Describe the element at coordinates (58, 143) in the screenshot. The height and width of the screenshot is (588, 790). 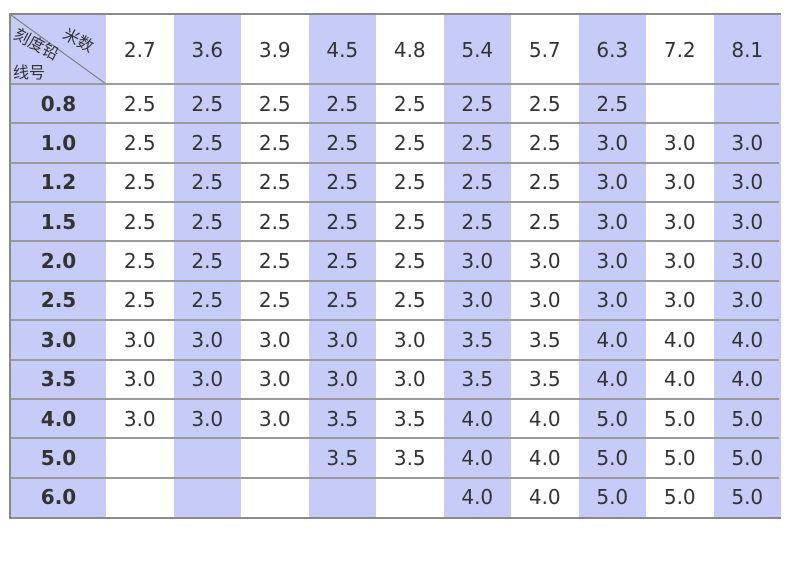
I see `row-label: 1.0` at that location.